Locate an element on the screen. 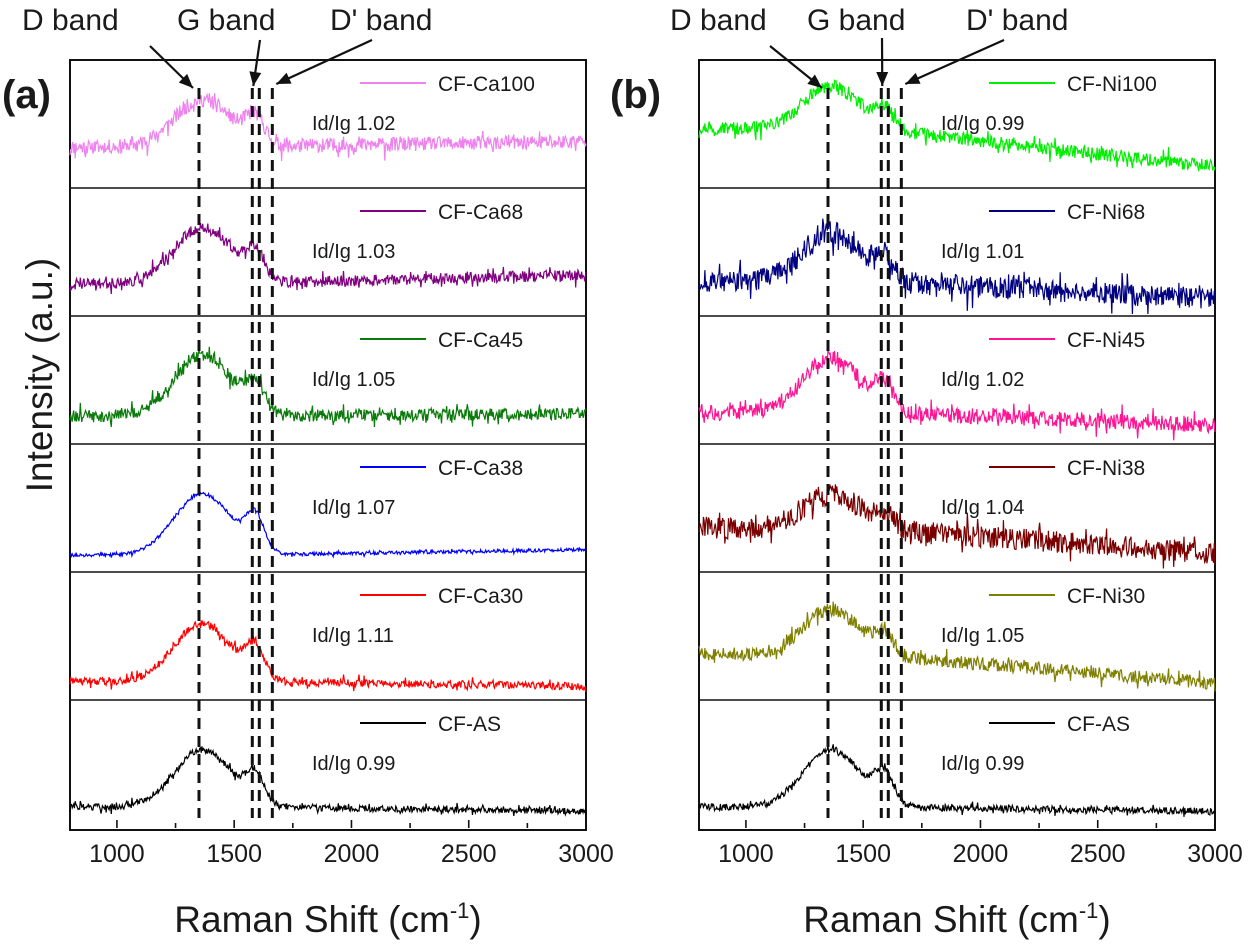 Image resolution: width=1260 pixels, height=952 pixels. spectrum-line-cf-ca38 is located at coordinates (328, 525).